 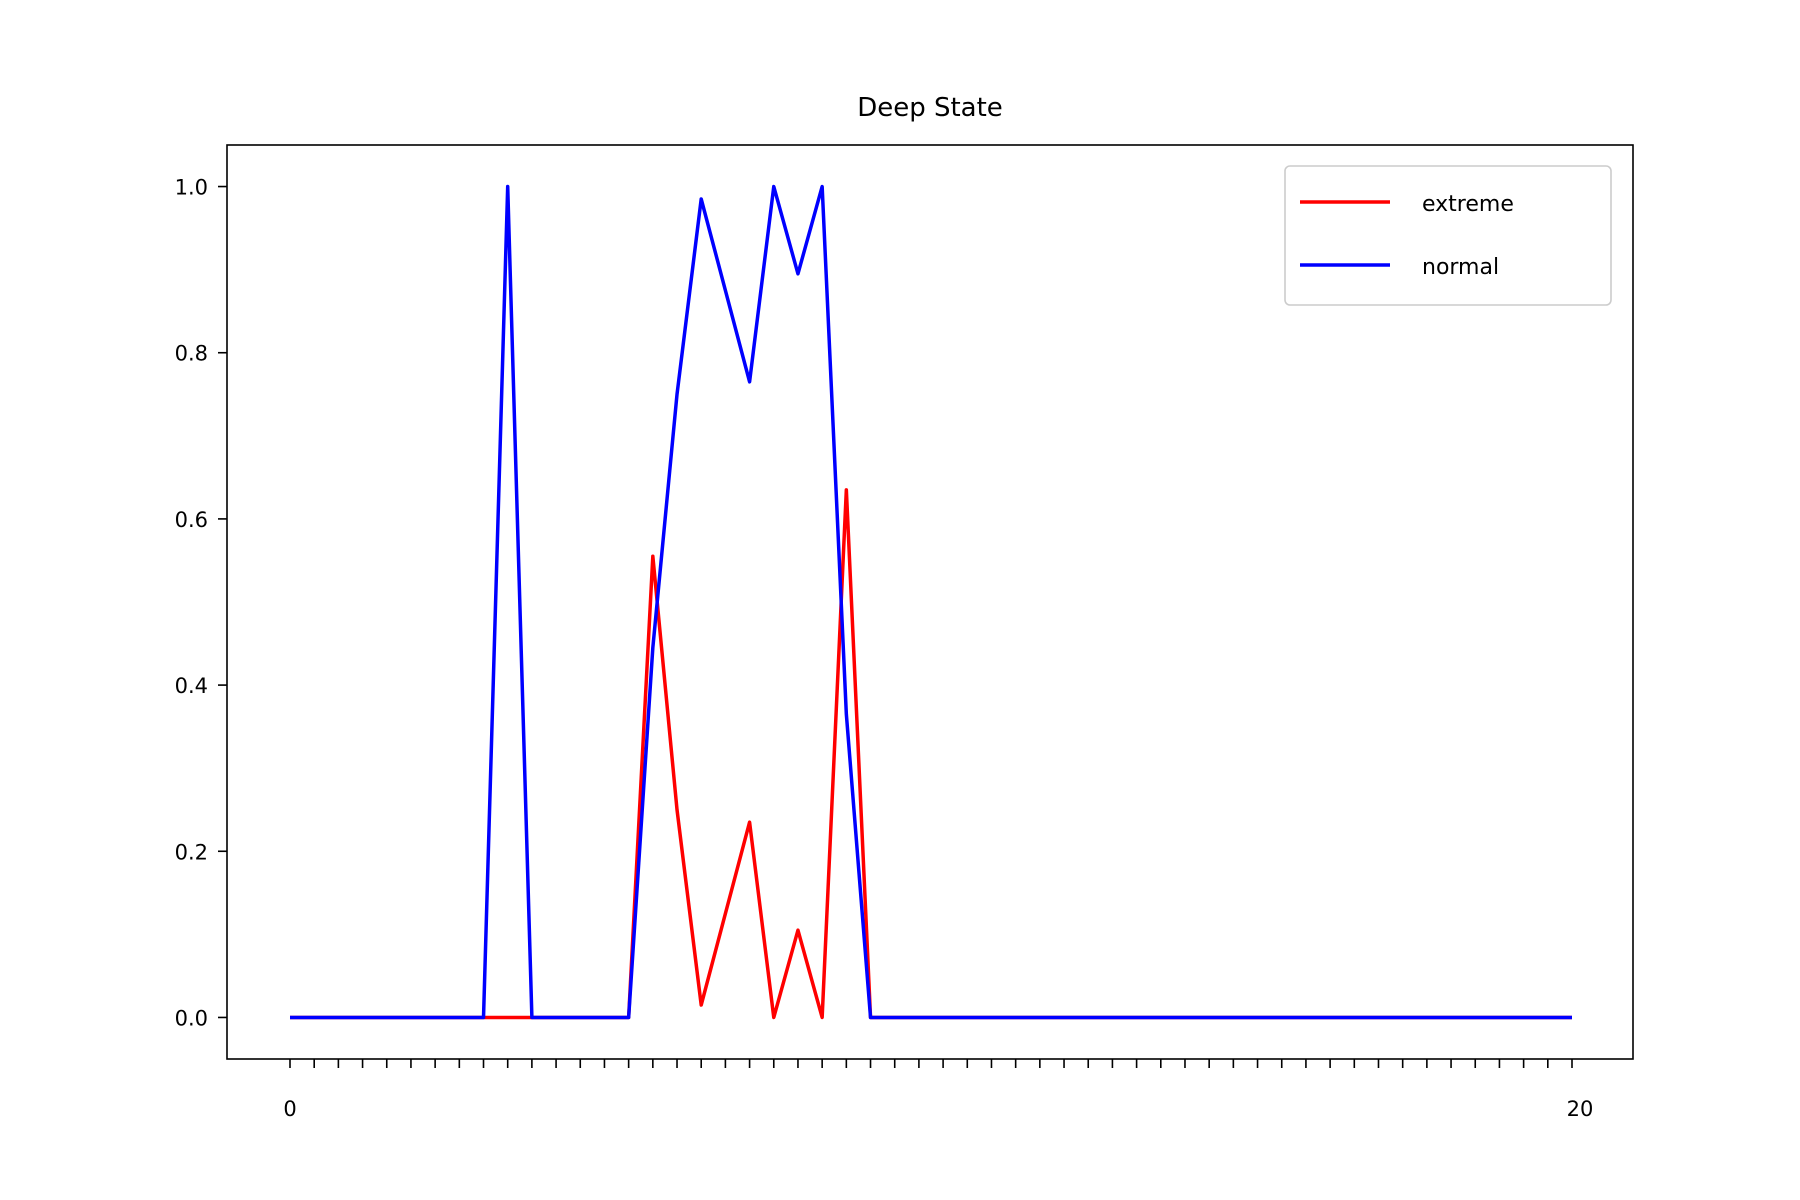 I want to click on legend-box, so click(x=1448, y=235).